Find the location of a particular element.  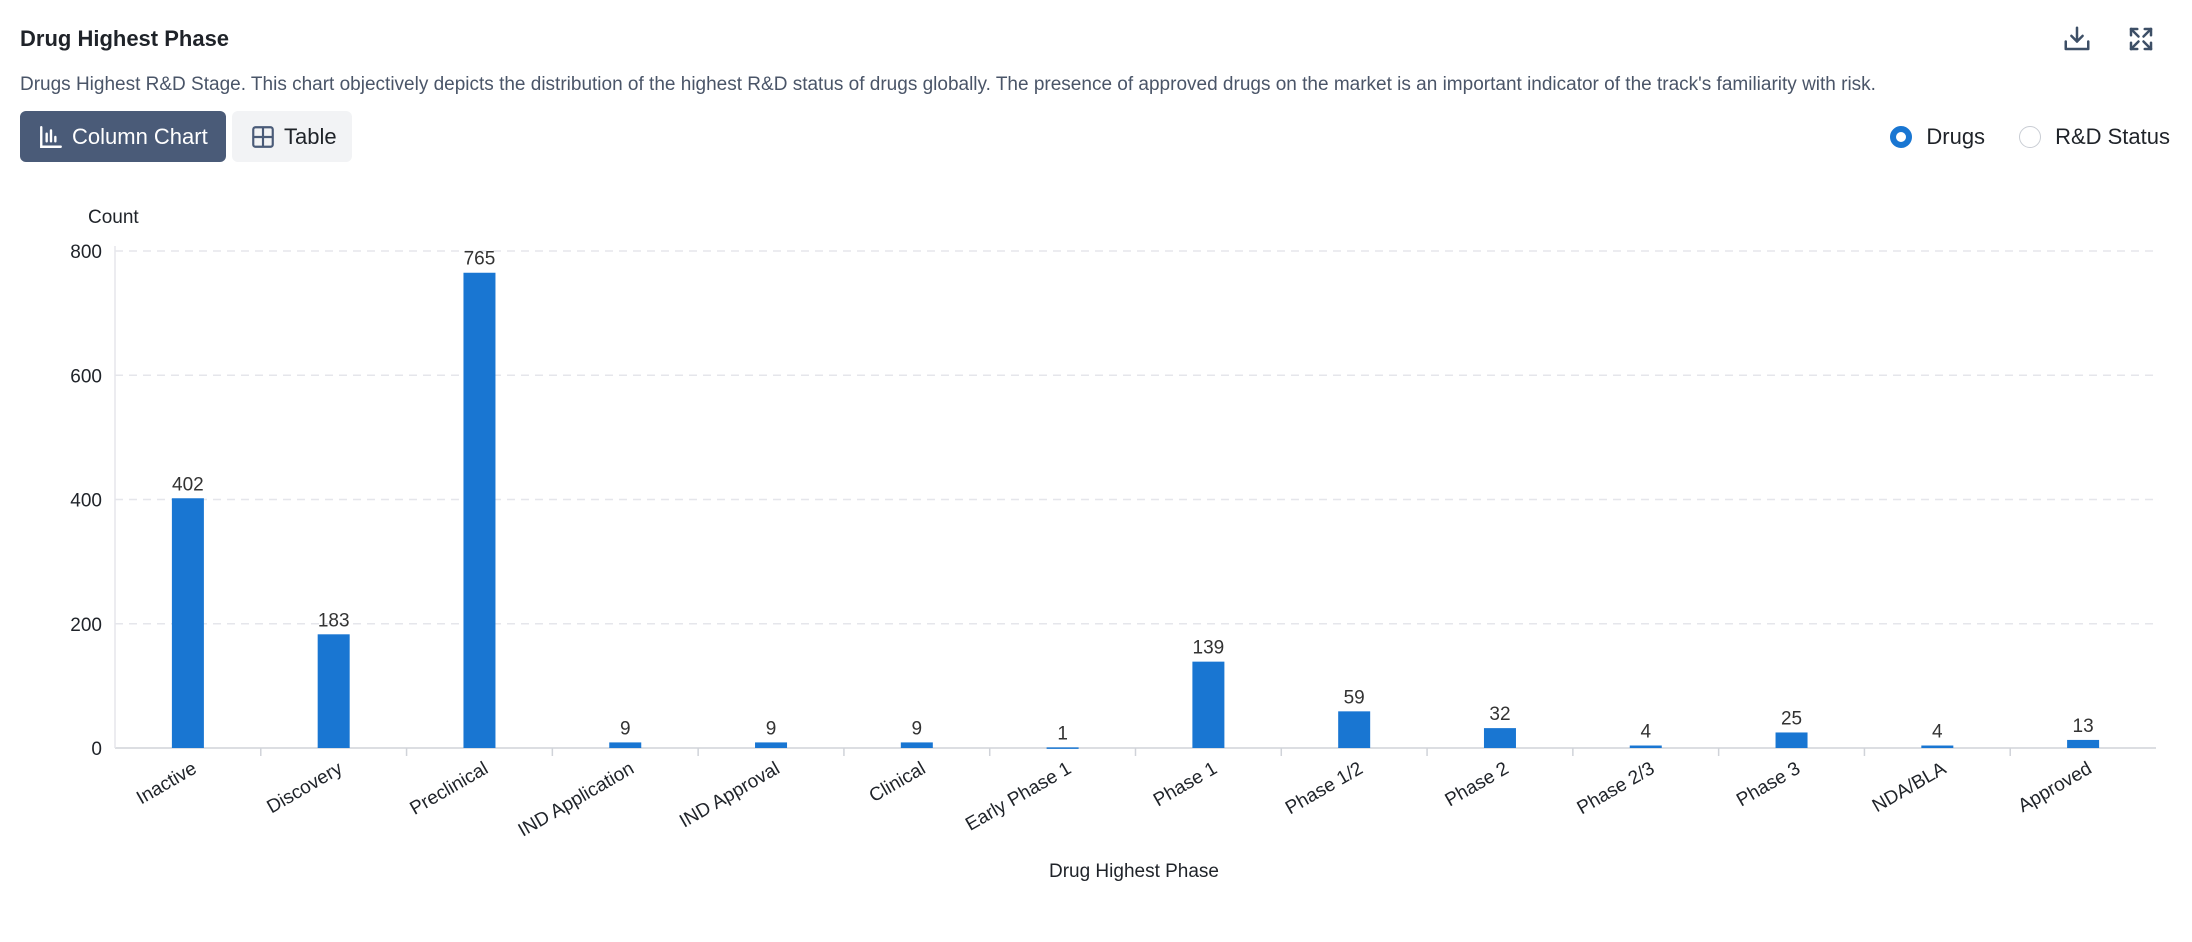

table-label: Table is located at coordinates (310, 136).